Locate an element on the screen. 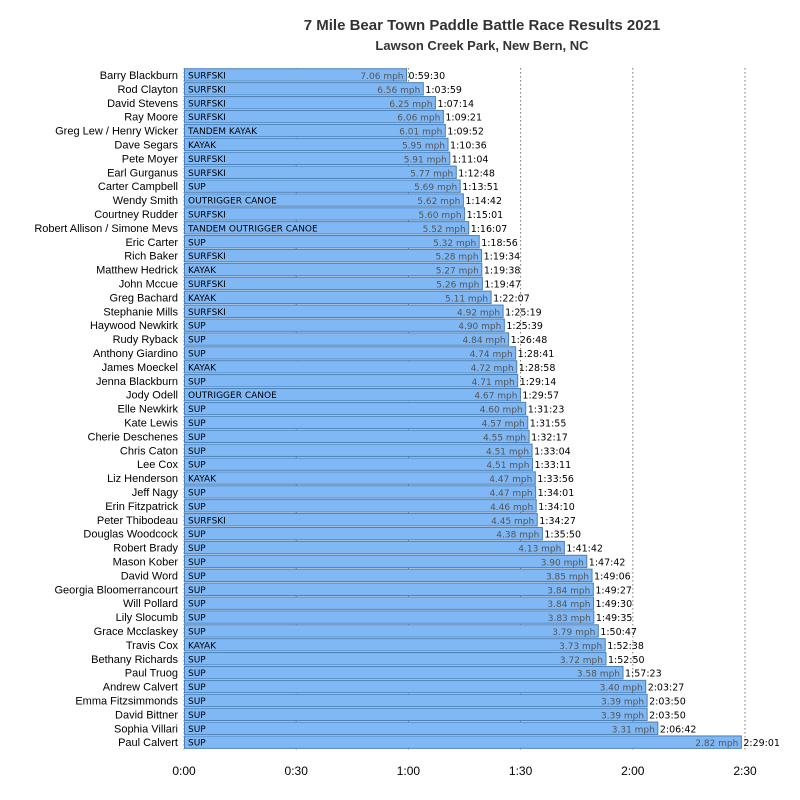 The width and height of the screenshot is (800, 800). finish-time-label: 1:13:51 is located at coordinates (480, 187).